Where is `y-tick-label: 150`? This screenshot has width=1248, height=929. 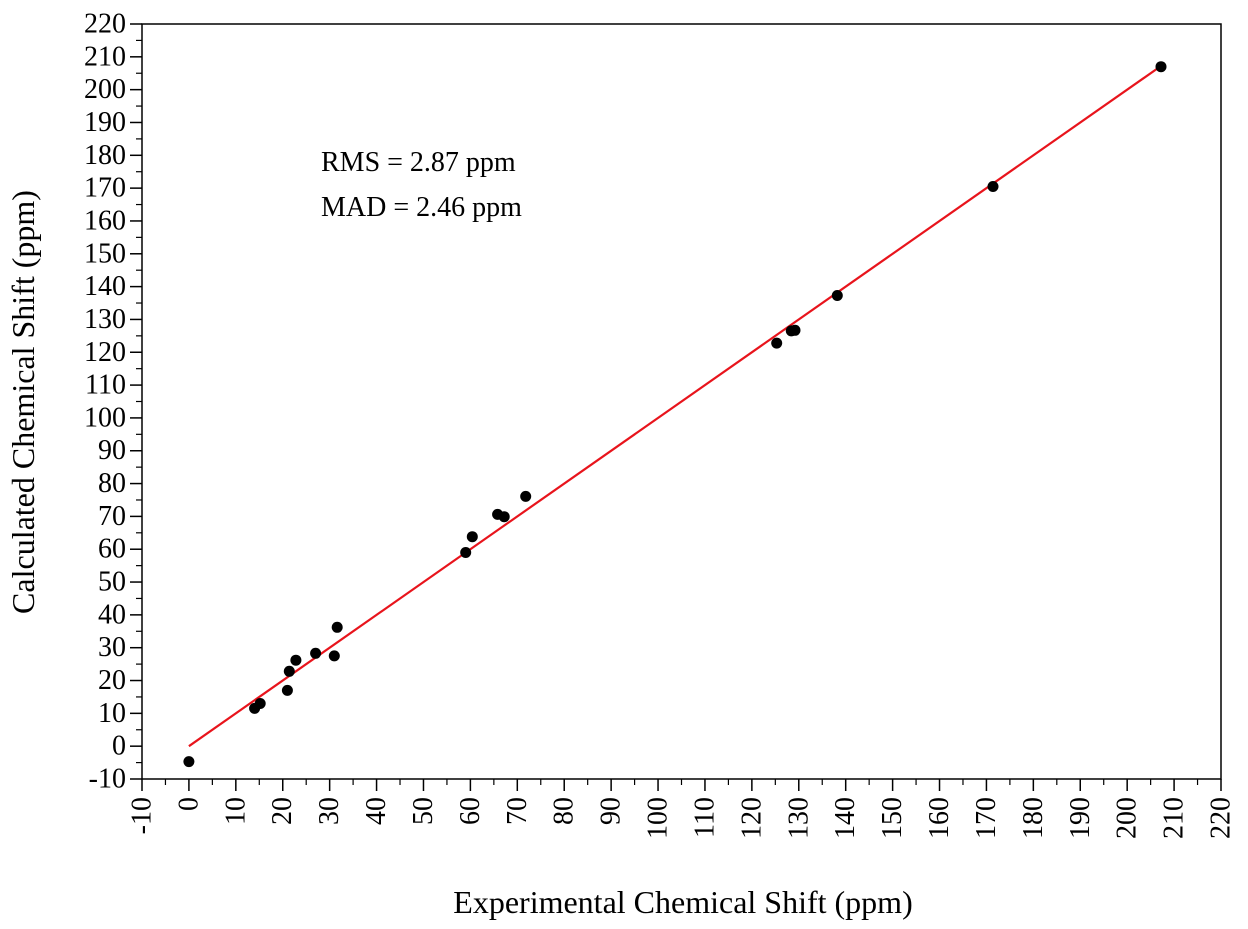
y-tick-label: 150 is located at coordinates (105, 253).